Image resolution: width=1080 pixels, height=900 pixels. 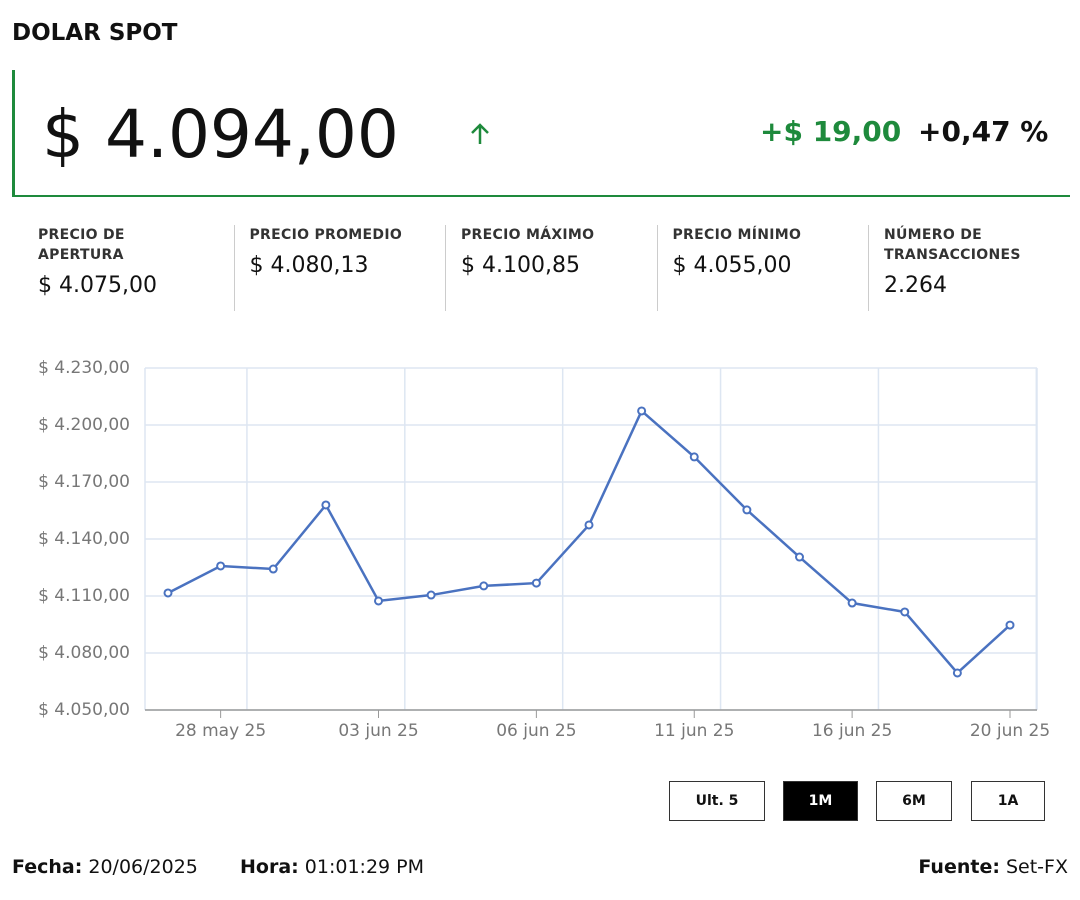 I want to click on source-label: Fuente:, so click(x=959, y=867).